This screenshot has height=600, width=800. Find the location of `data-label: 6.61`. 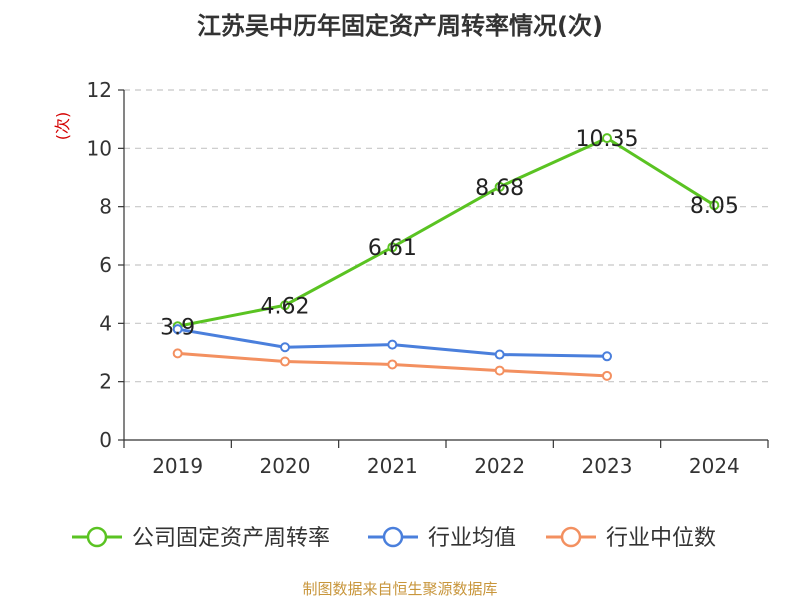

data-label: 6.61 is located at coordinates (392, 248).